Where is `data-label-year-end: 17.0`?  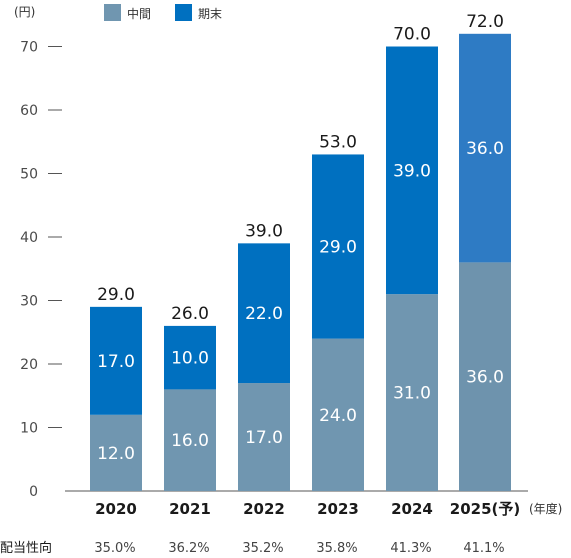
data-label-year-end: 17.0 is located at coordinates (116, 362).